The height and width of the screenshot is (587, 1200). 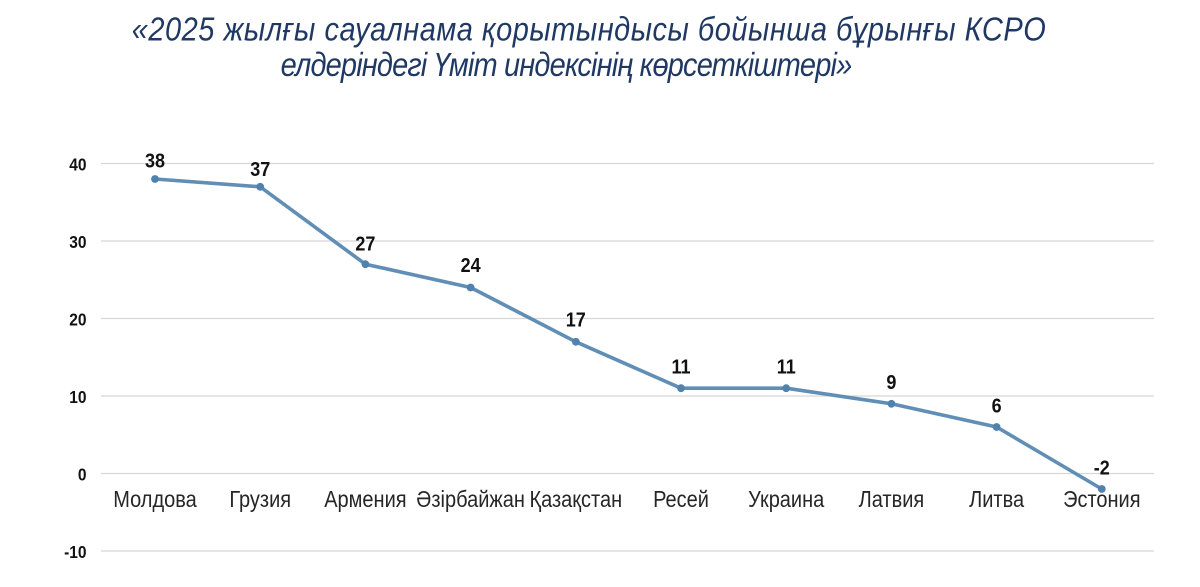 What do you see at coordinates (365, 243) in the screenshot?
I see `svg-text: 27` at bounding box center [365, 243].